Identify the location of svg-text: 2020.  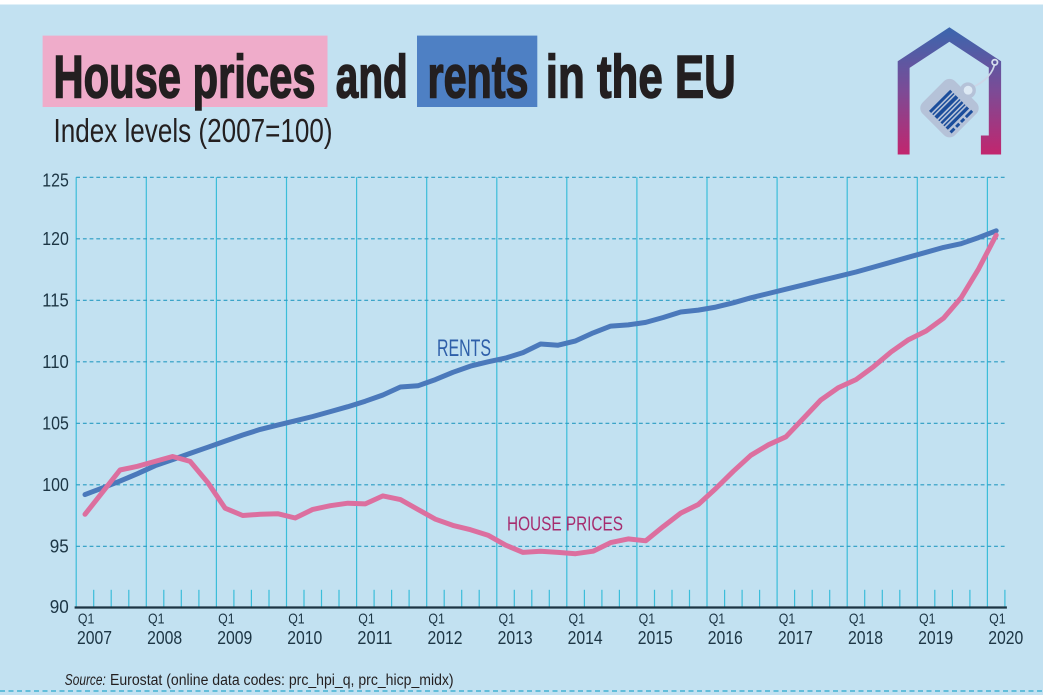
(1005, 637).